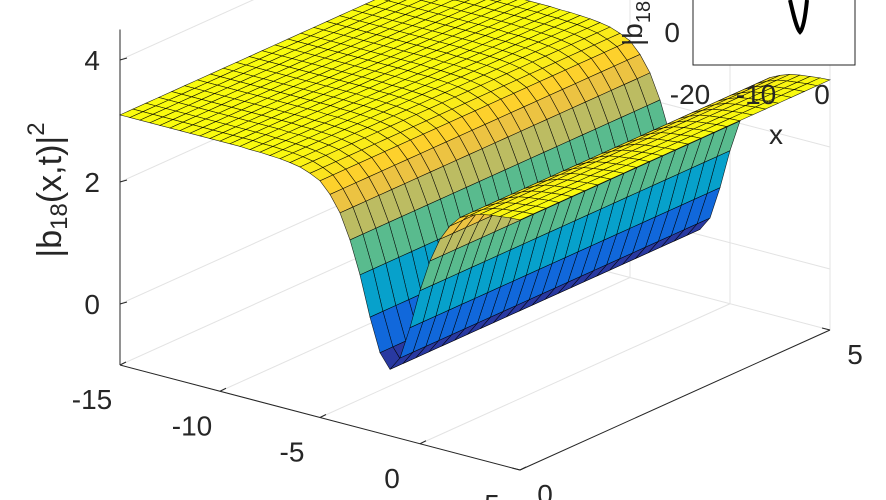 The image size is (886, 500). Describe the element at coordinates (822, 94) in the screenshot. I see `inset-x-tick-label: 0` at that location.